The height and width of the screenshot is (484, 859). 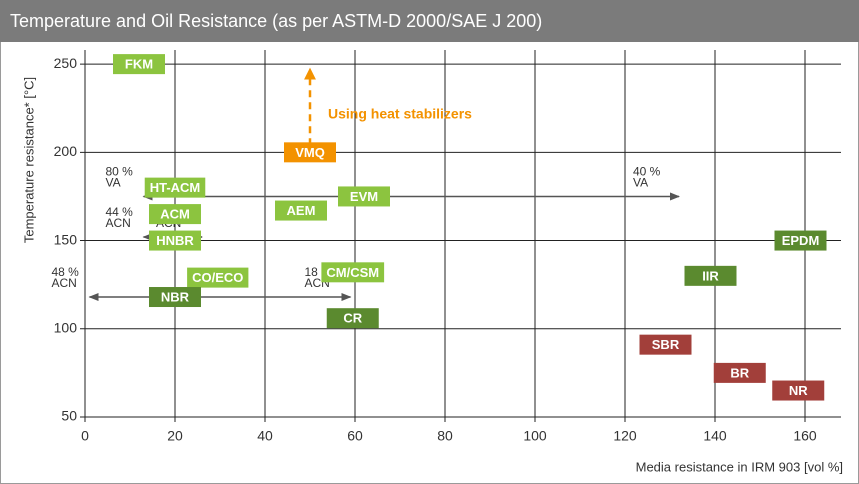 What do you see at coordinates (120, 172) in the screenshot?
I see `arrow-label: 80 %` at bounding box center [120, 172].